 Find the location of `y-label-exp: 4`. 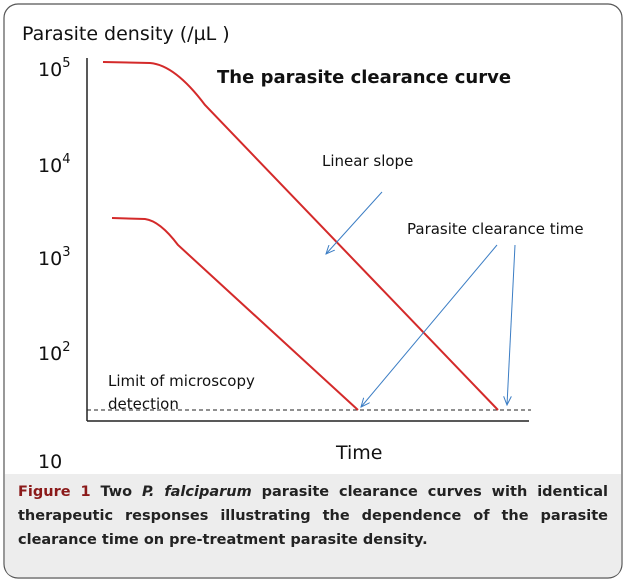

y-label-exp: 4 is located at coordinates (66, 159).